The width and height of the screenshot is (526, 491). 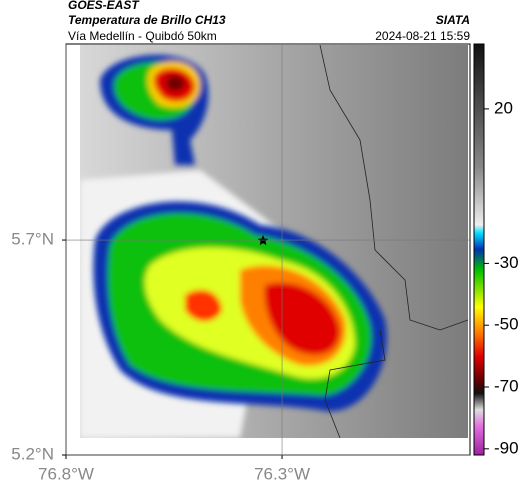 I want to click on source: SIATA, so click(x=453, y=20).